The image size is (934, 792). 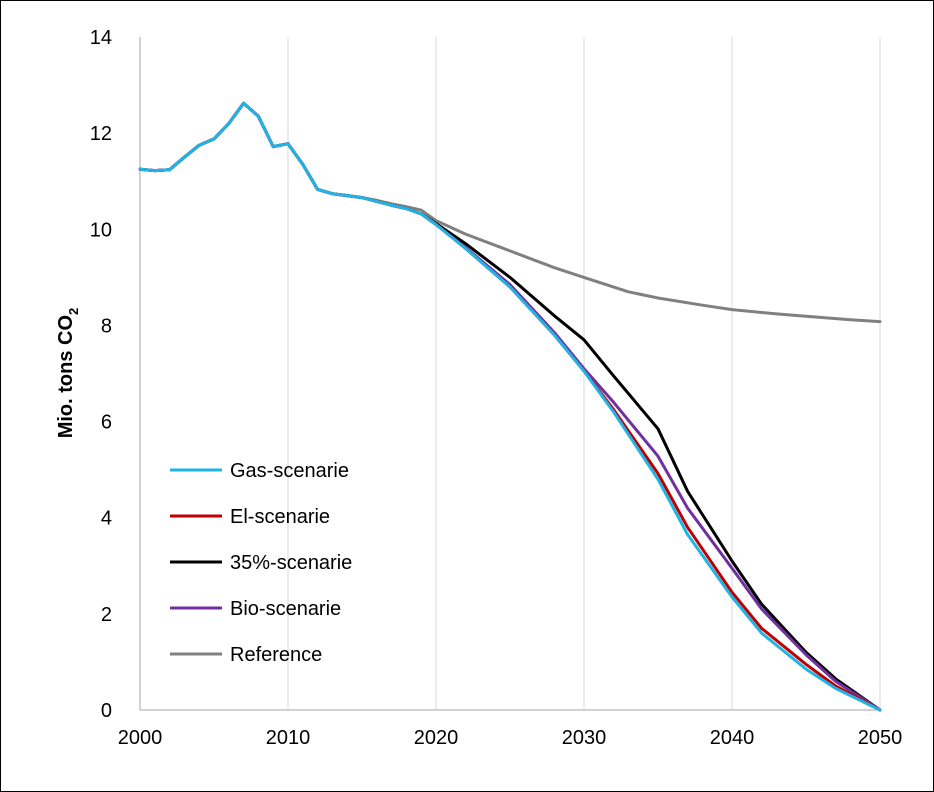 I want to click on y-tick-labels: 0 2 4 6 8 10 12 14, so click(x=101, y=374).